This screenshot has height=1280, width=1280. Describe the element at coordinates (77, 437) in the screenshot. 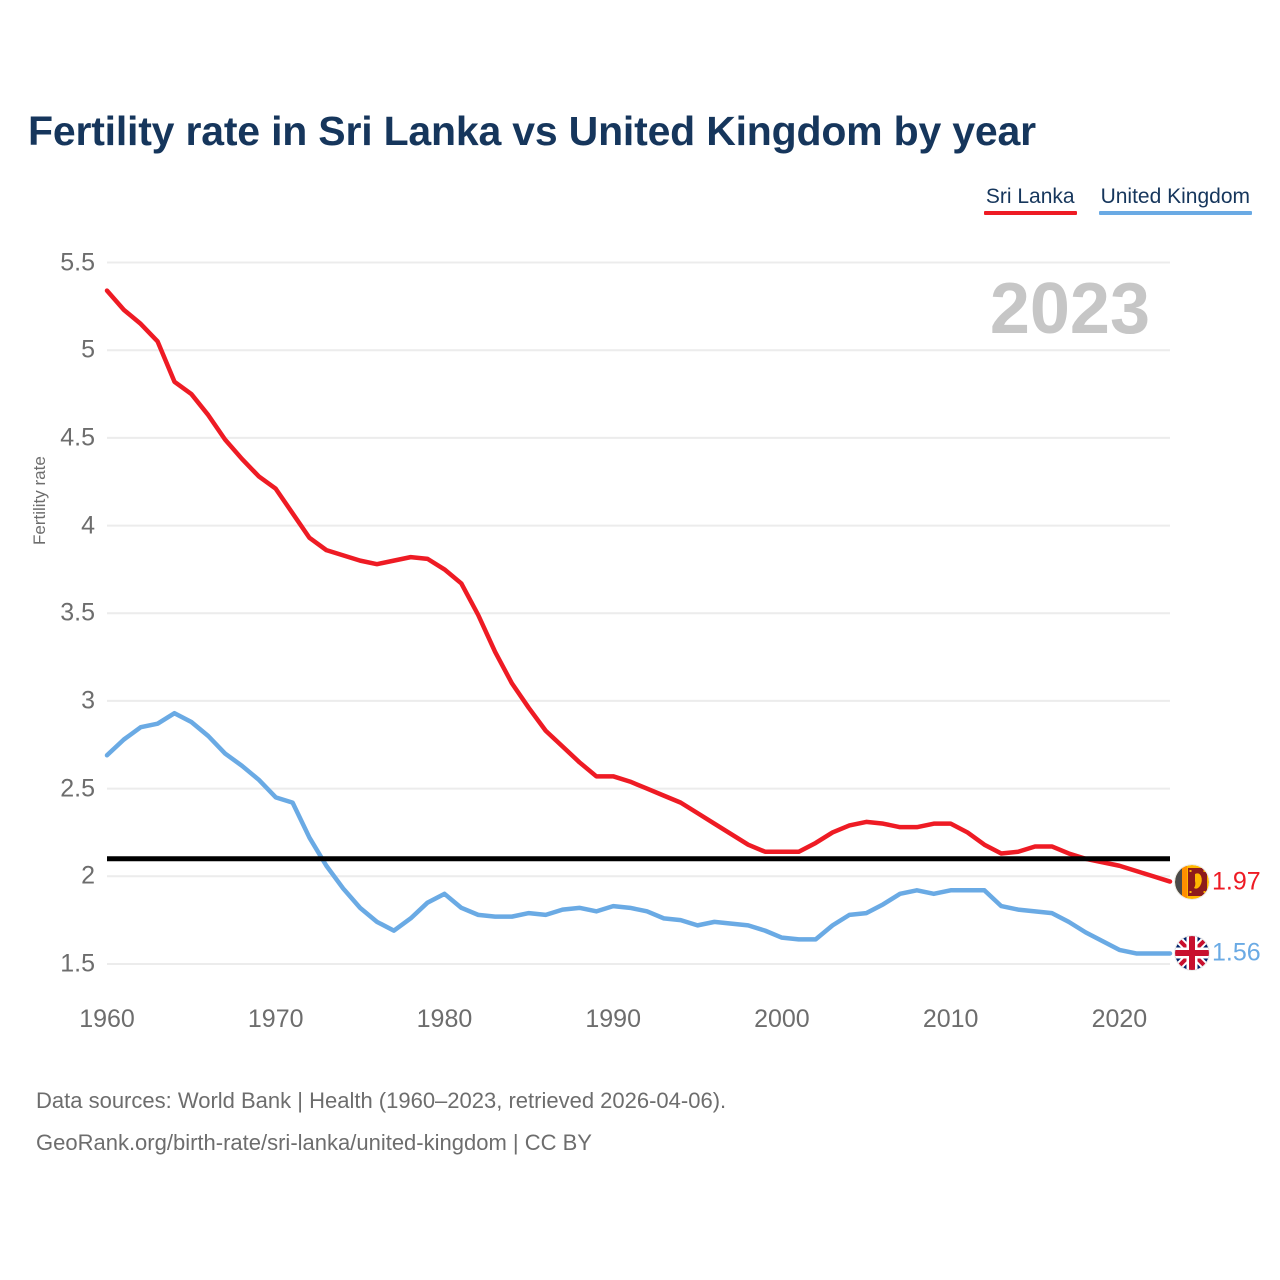

I see `y-axis-tick-label: 4.5` at that location.